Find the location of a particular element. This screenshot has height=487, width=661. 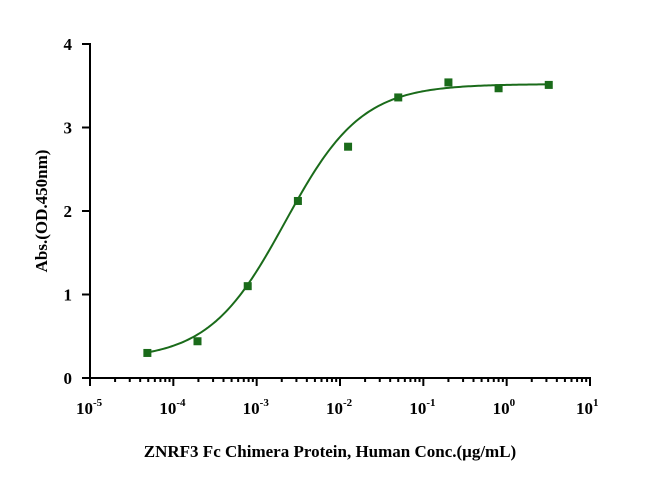

x-tick-label: 10⁰ is located at coordinates (504, 407).